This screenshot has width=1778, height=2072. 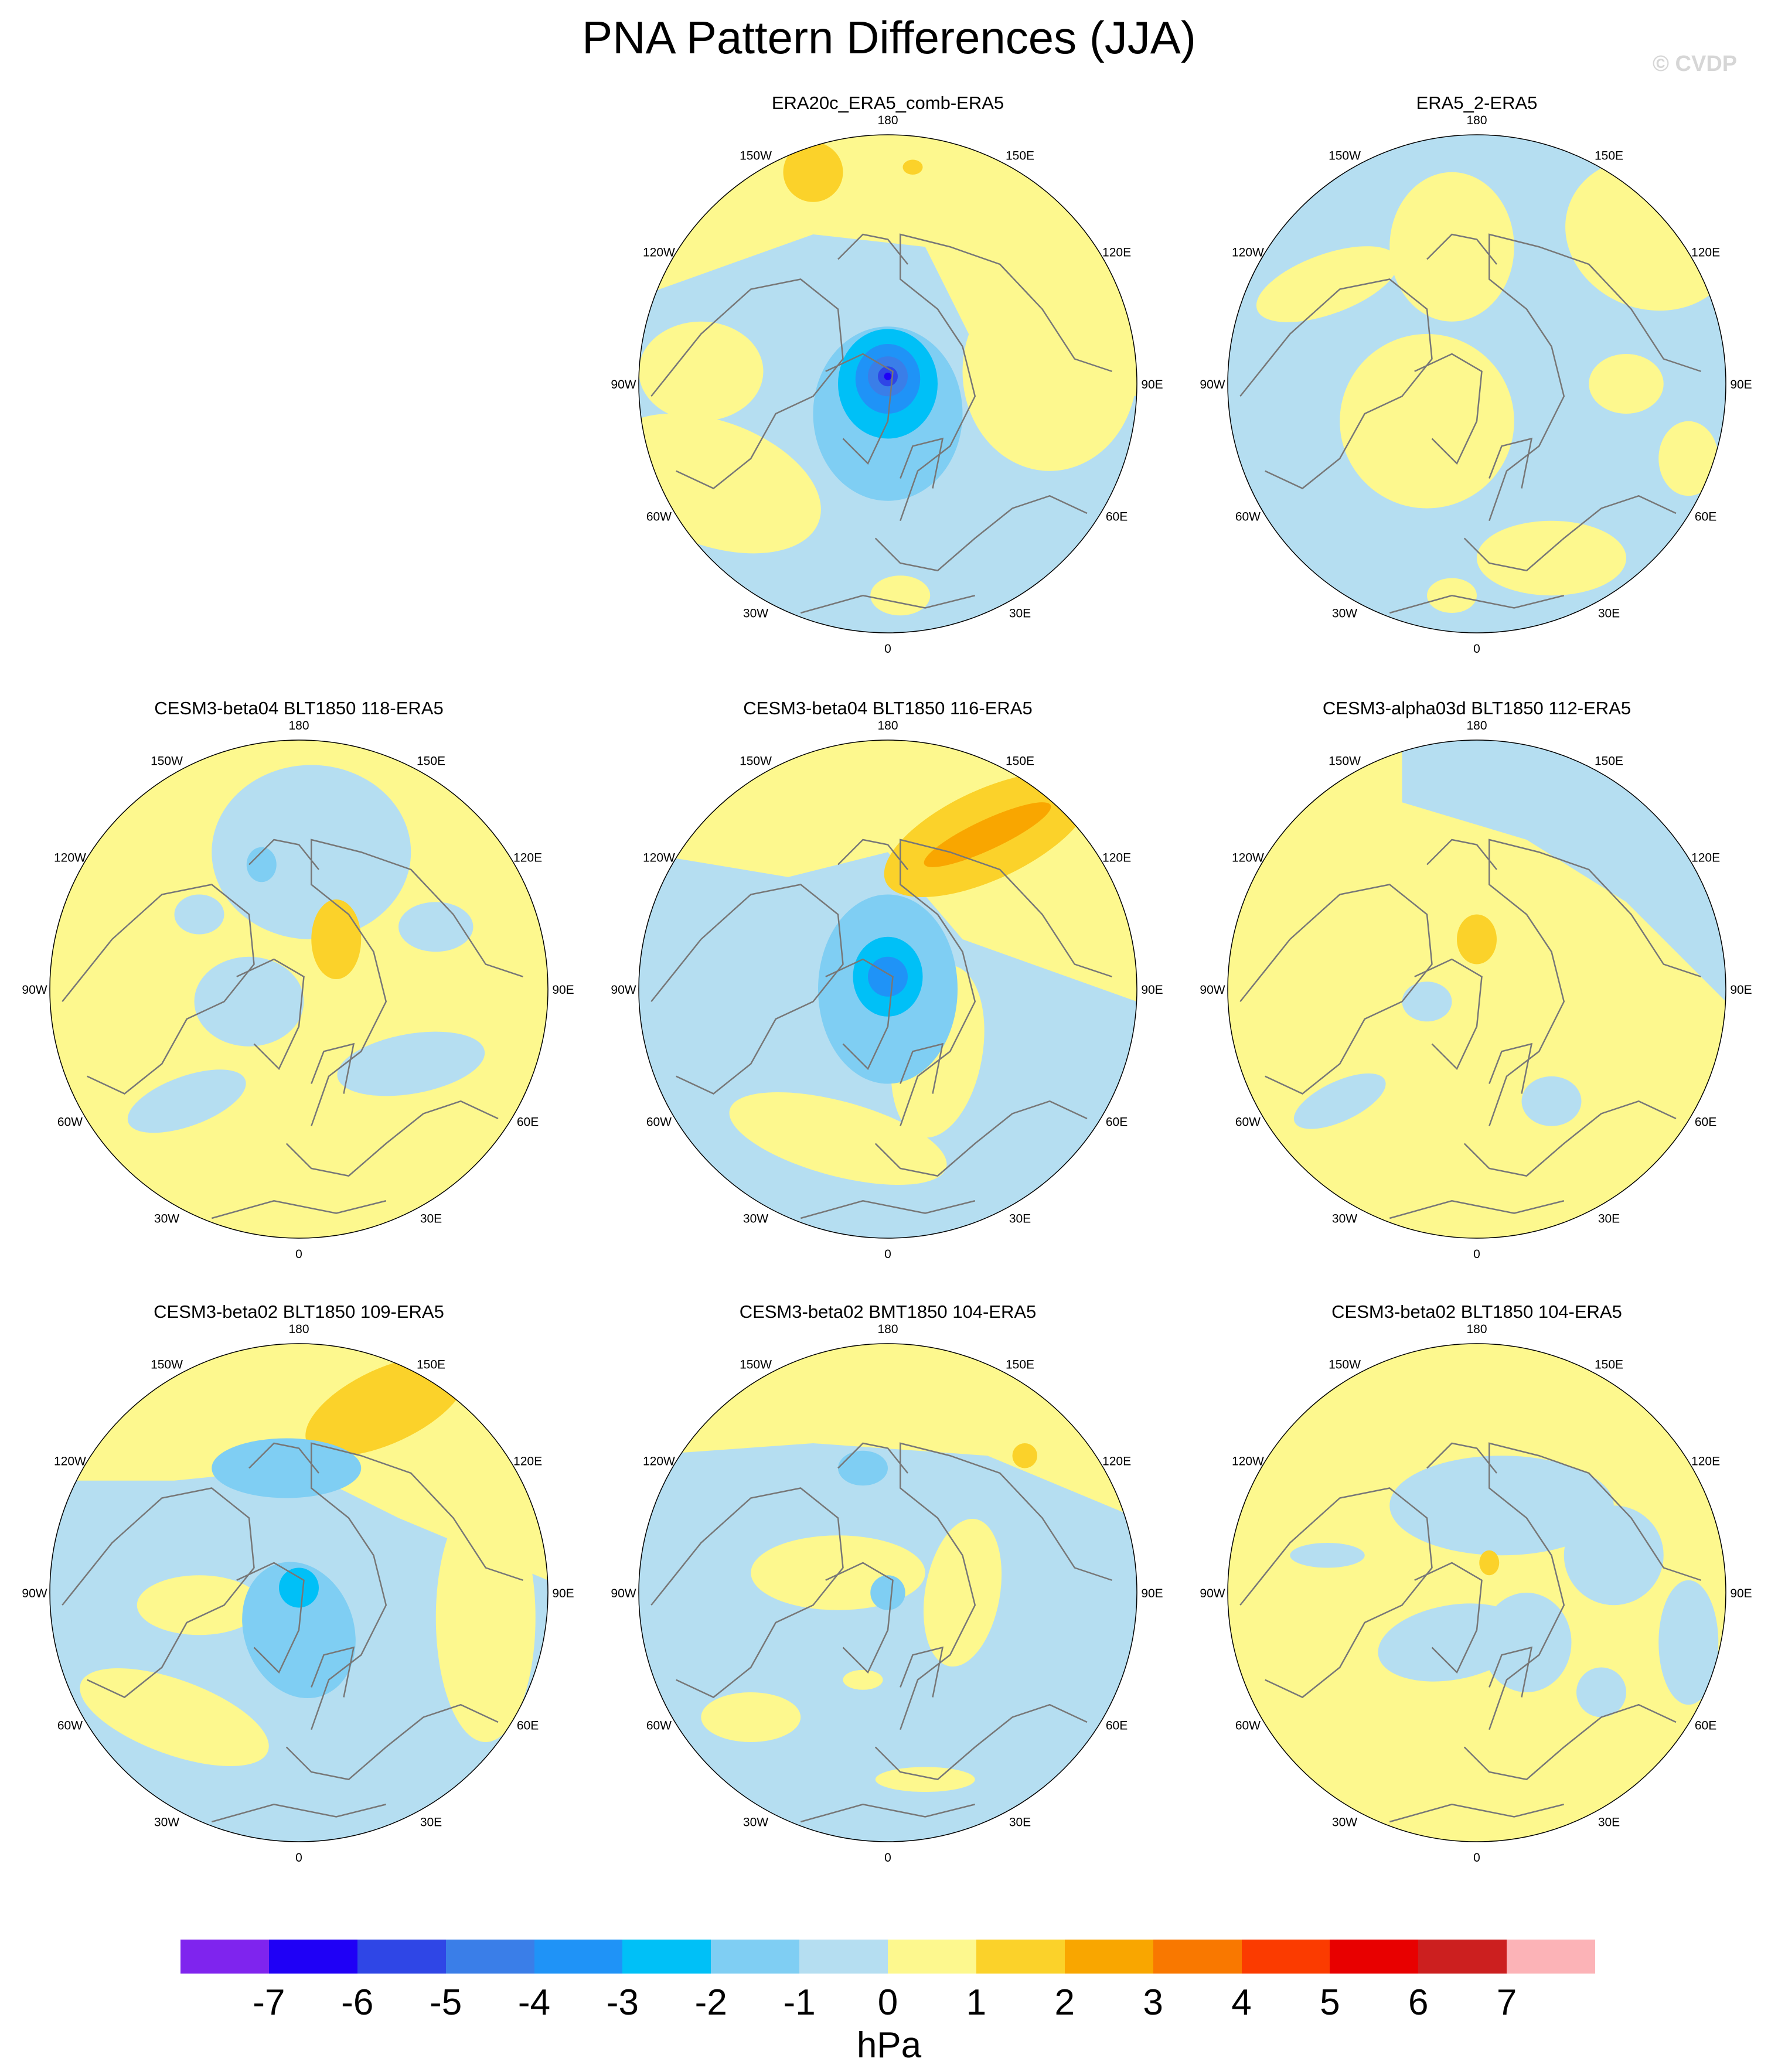 I want to click on colorbar-tick-label: -4, so click(x=534, y=2002).